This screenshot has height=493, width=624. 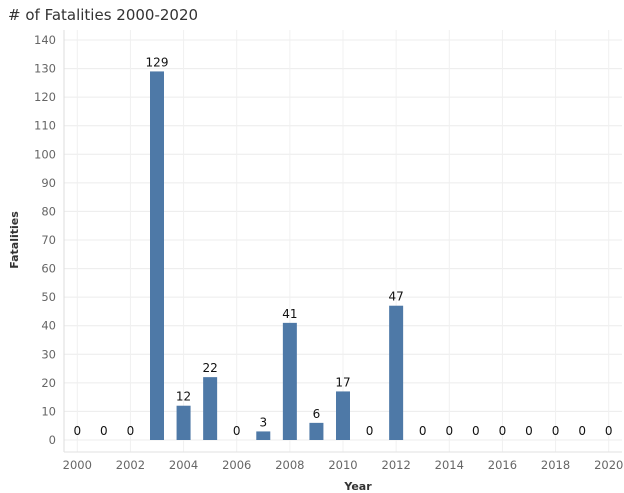 What do you see at coordinates (157, 255) in the screenshot?
I see `bar-2003` at bounding box center [157, 255].